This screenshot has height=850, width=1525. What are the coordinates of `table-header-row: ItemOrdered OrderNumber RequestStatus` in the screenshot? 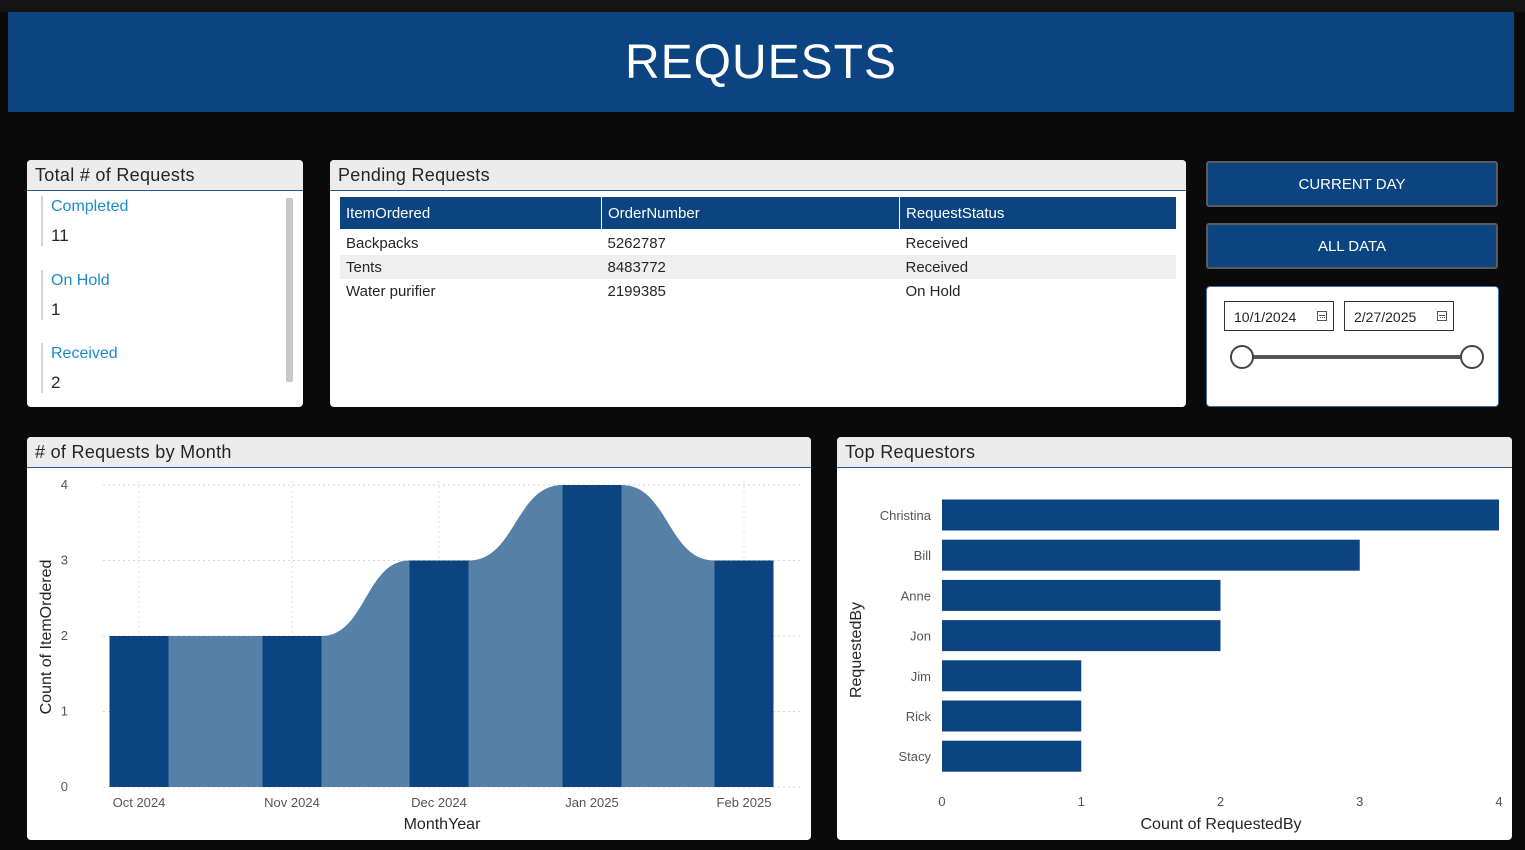 It's located at (758, 213).